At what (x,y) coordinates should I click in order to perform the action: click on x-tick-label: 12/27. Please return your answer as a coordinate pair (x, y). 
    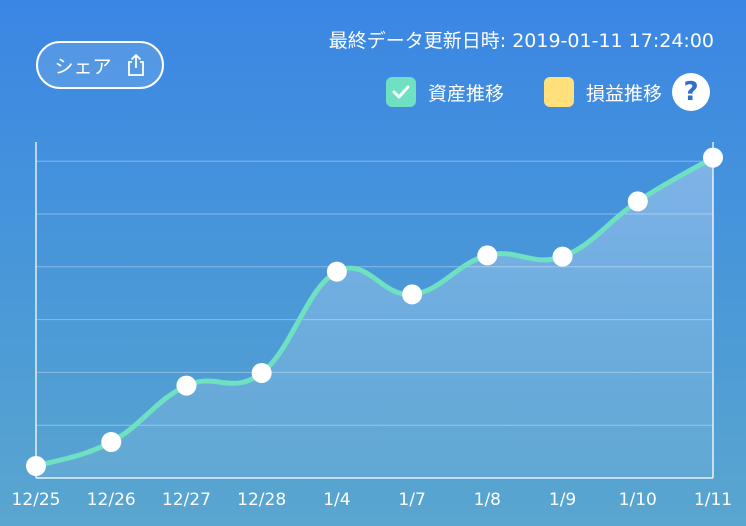
    Looking at the image, I should click on (186, 500).